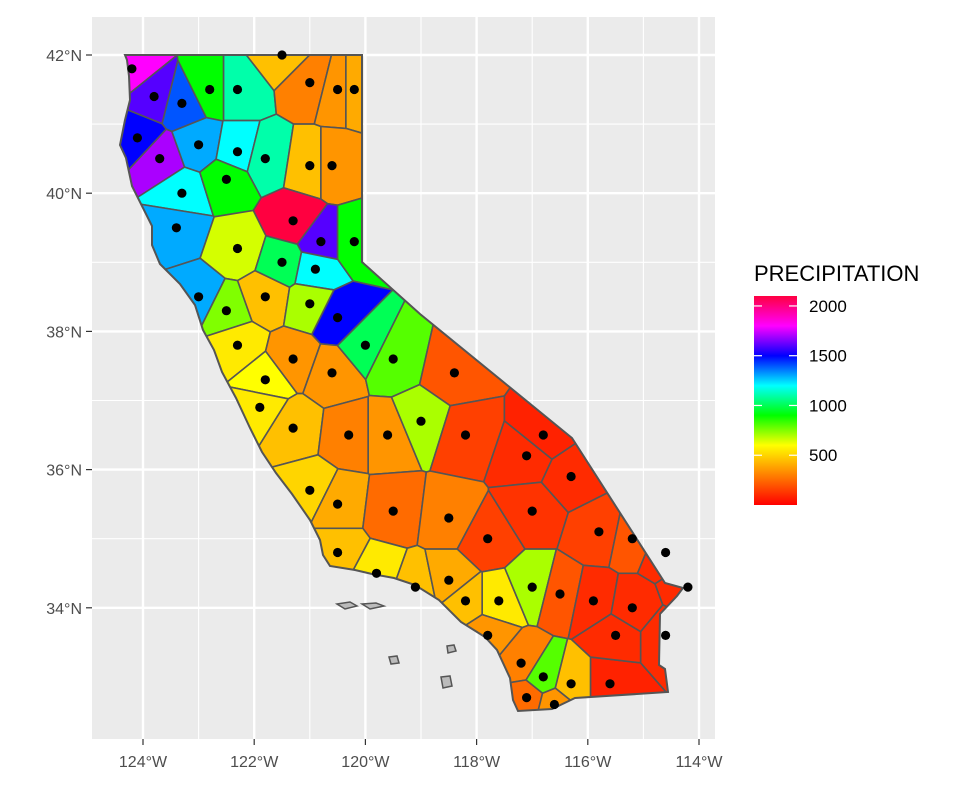  What do you see at coordinates (64, 56) in the screenshot?
I see `y-tick-label: 42°N` at bounding box center [64, 56].